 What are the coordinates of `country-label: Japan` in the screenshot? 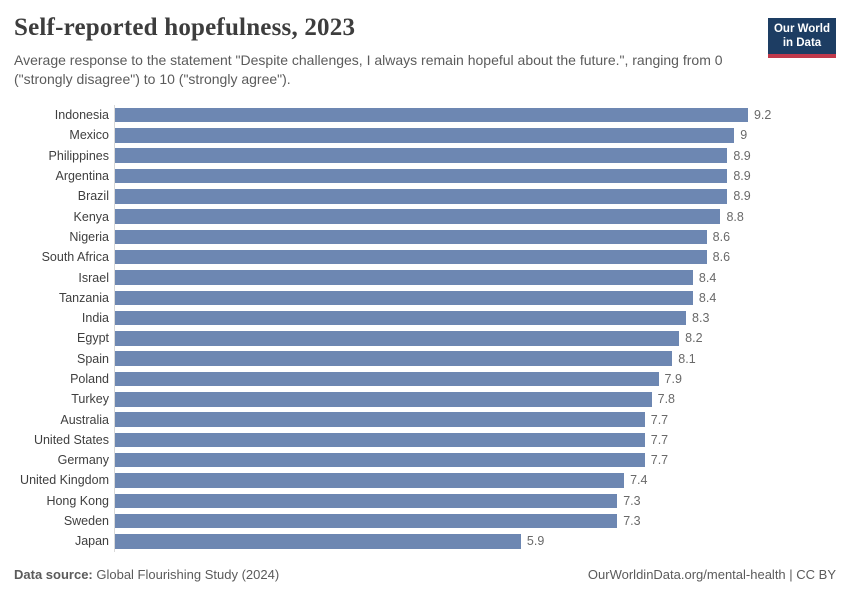 It's located at (91, 541).